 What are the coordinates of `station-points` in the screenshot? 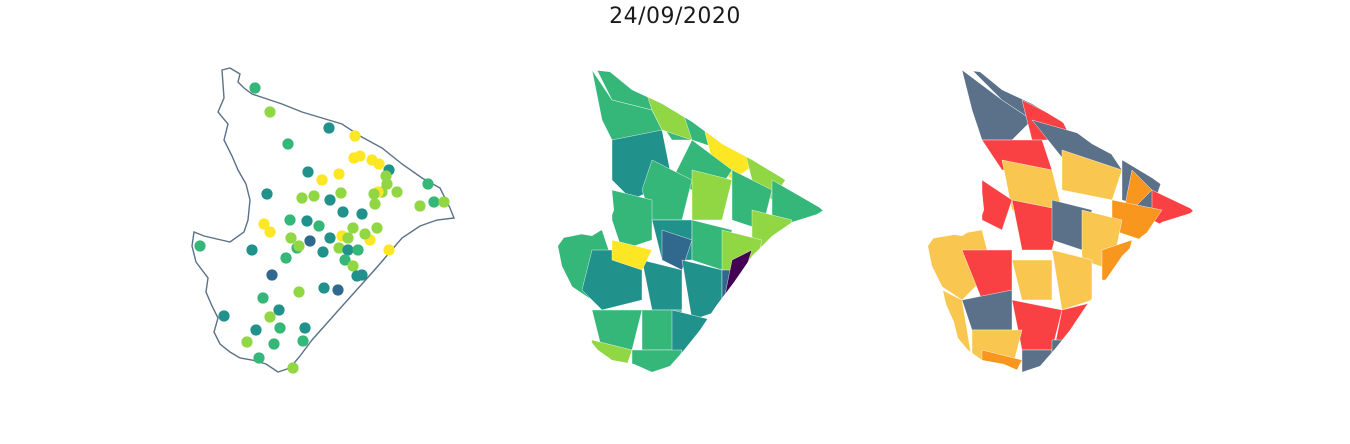 It's located at (322, 228).